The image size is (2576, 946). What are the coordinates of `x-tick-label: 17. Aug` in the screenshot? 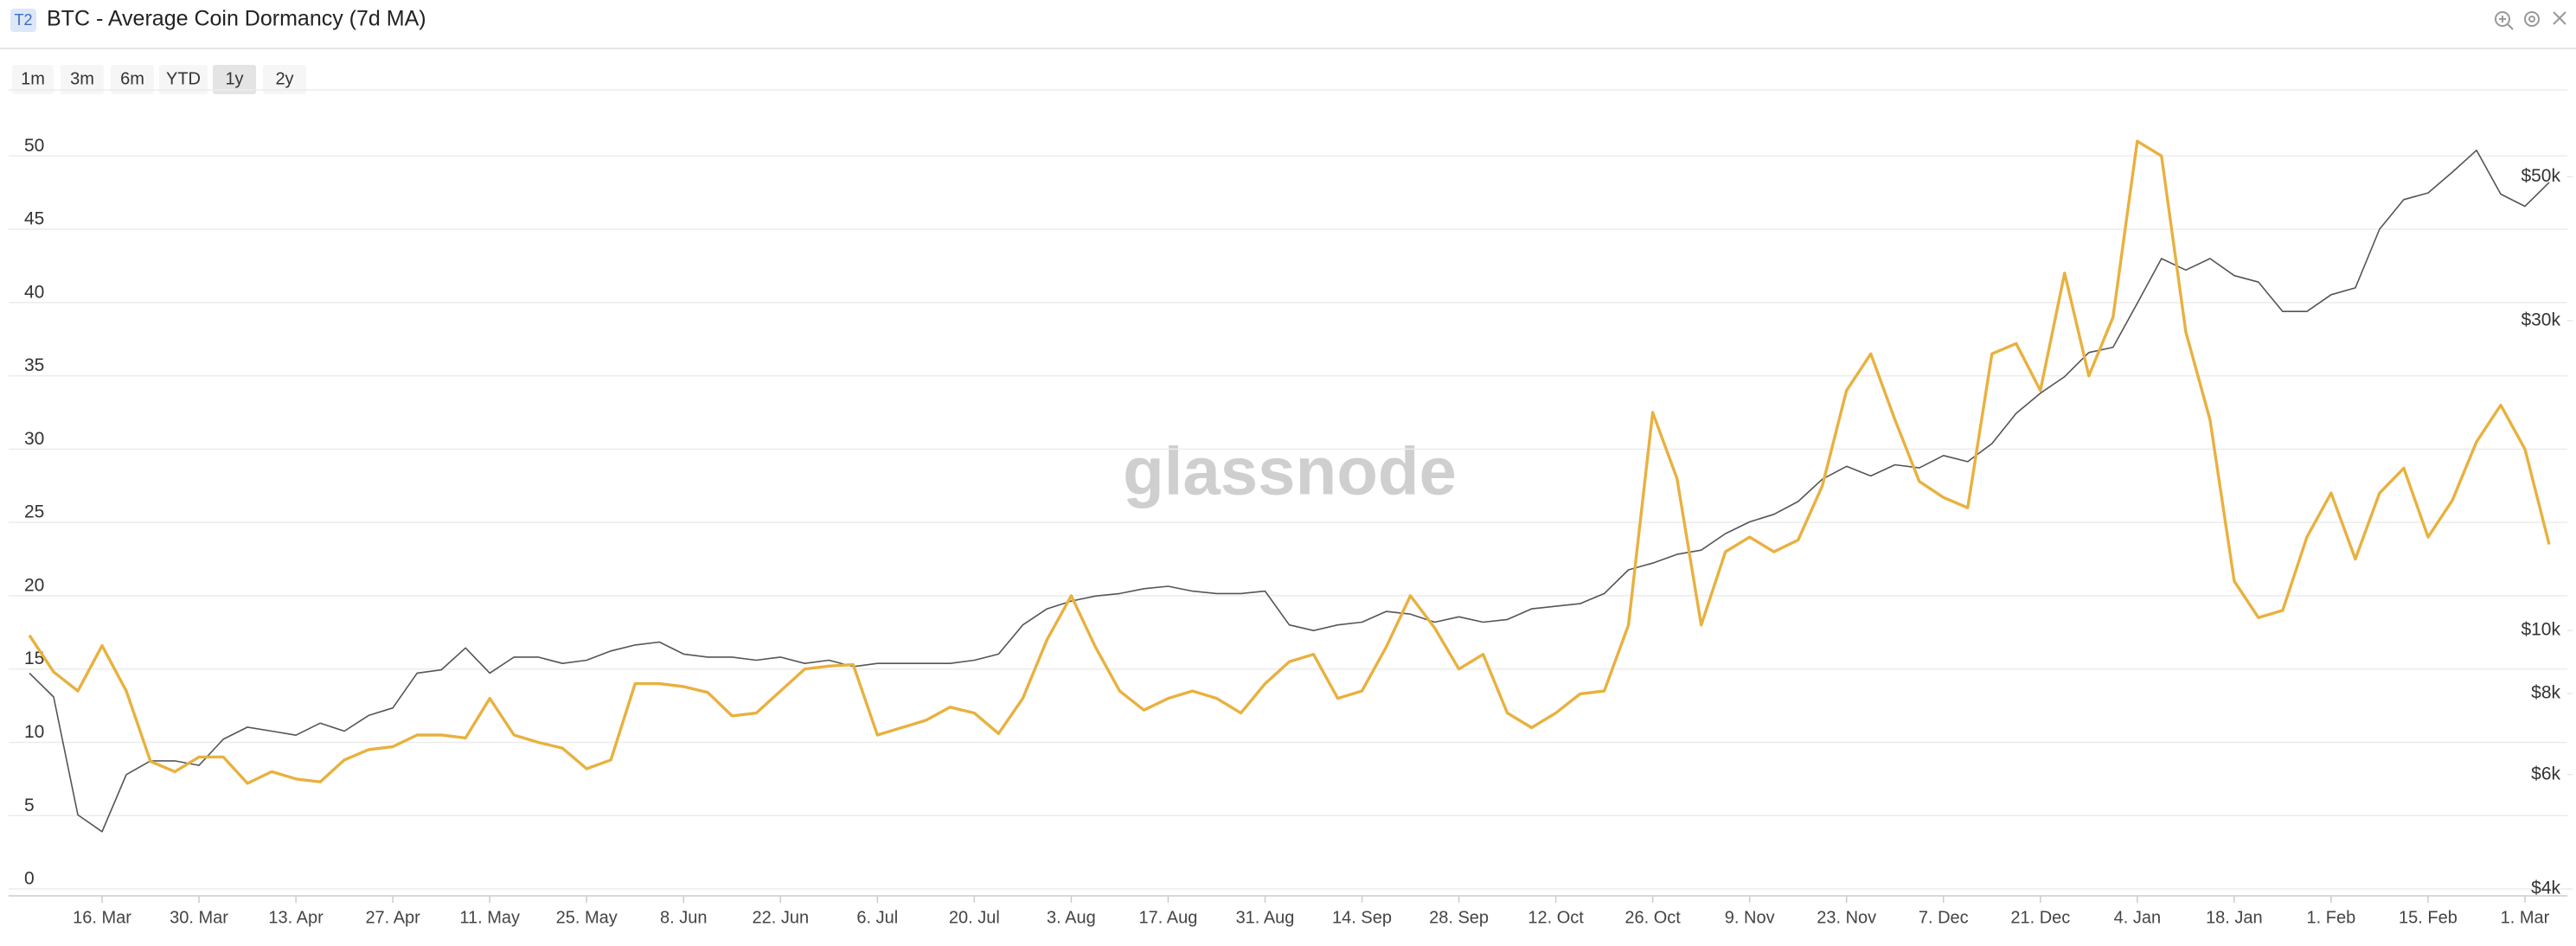 It's located at (1168, 917).